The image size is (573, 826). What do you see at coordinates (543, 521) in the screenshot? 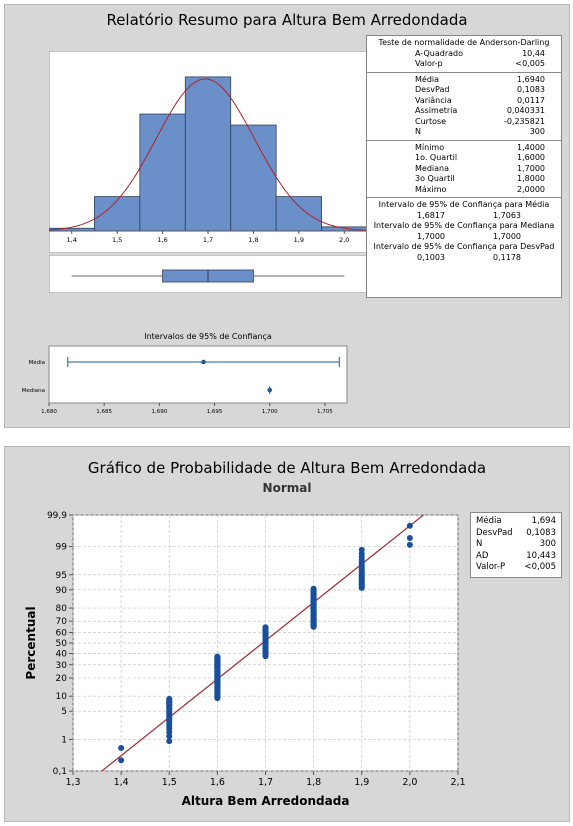
I see `prob-stat-value: 1,694` at bounding box center [543, 521].